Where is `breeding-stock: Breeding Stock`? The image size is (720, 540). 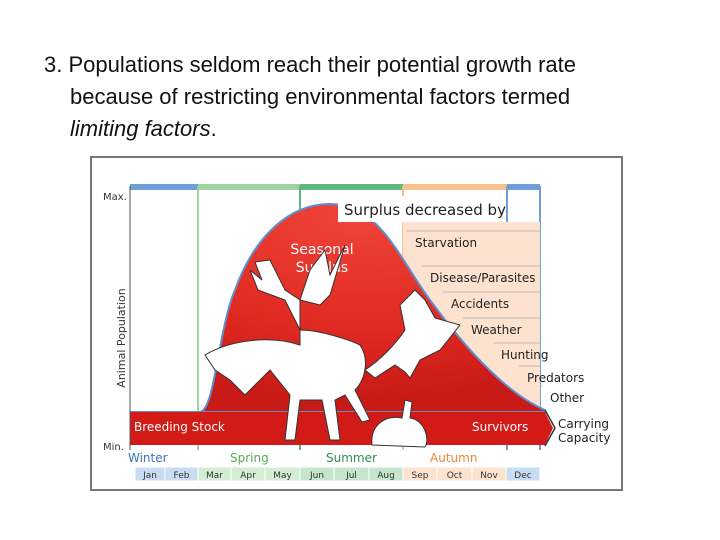 breeding-stock: Breeding Stock is located at coordinates (179, 427).